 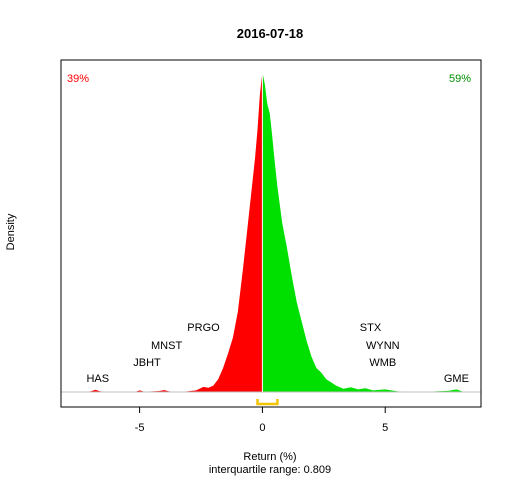 What do you see at coordinates (456, 379) in the screenshot?
I see `ticker-label: GME` at bounding box center [456, 379].